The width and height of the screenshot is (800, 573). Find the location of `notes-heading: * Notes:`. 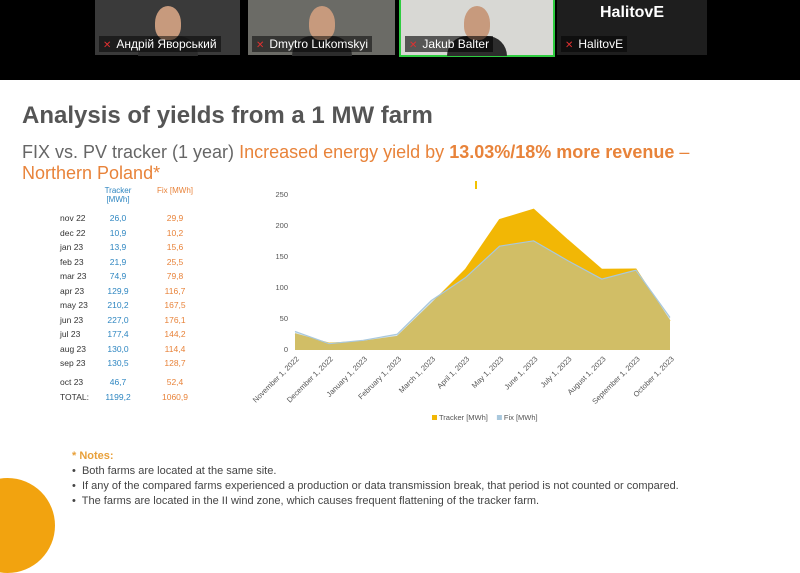

notes-heading: * Notes: is located at coordinates (93, 456).